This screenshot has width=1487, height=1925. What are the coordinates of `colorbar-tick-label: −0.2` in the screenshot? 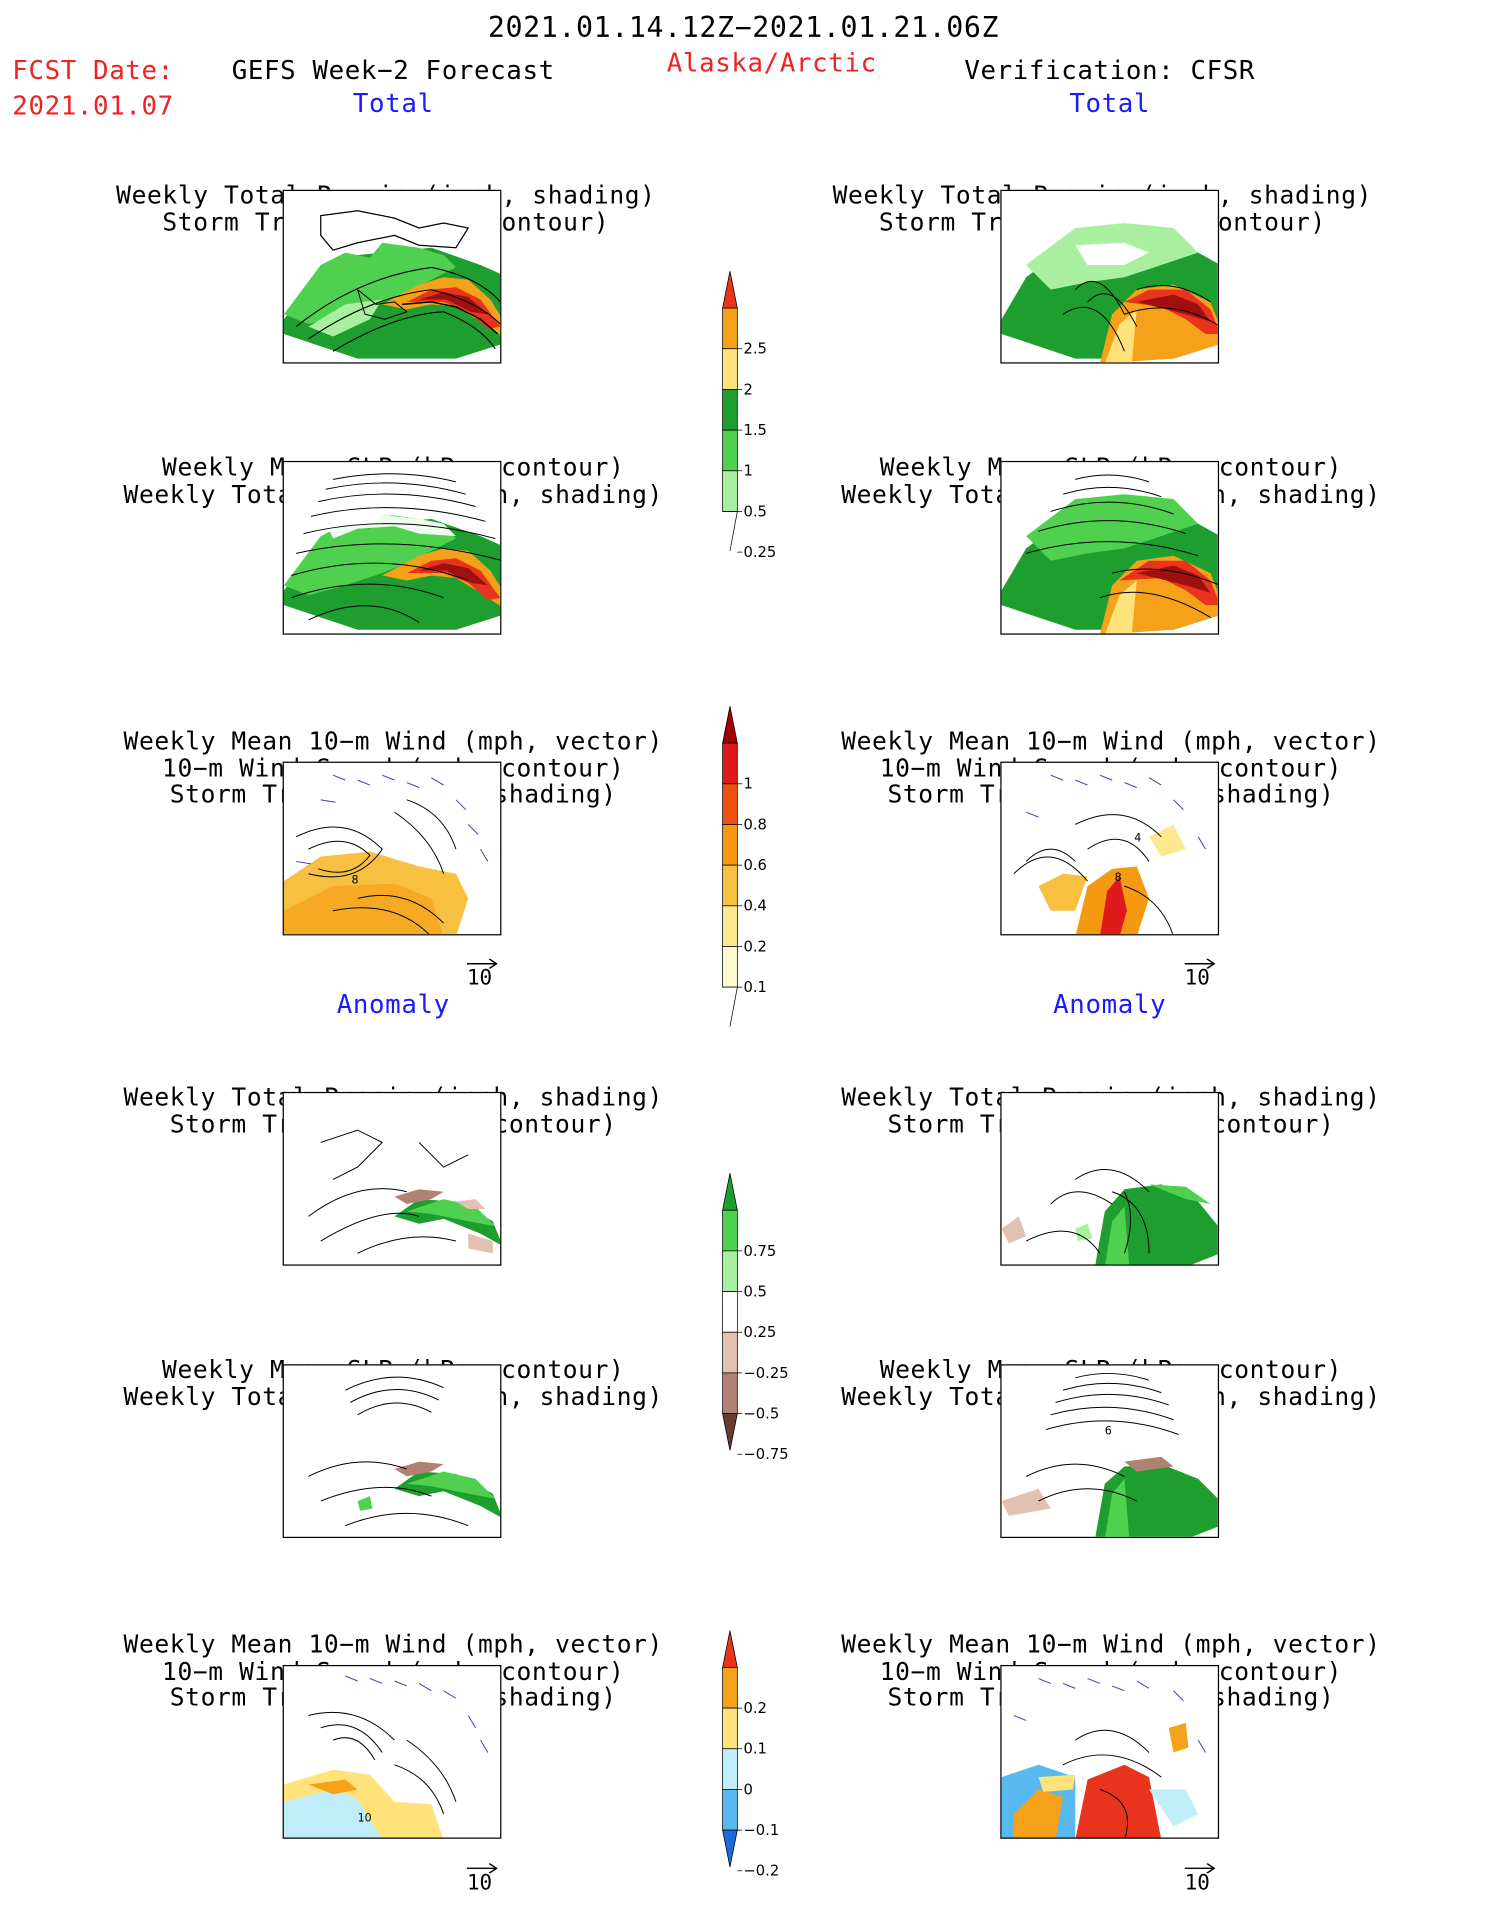 It's located at (761, 1871).